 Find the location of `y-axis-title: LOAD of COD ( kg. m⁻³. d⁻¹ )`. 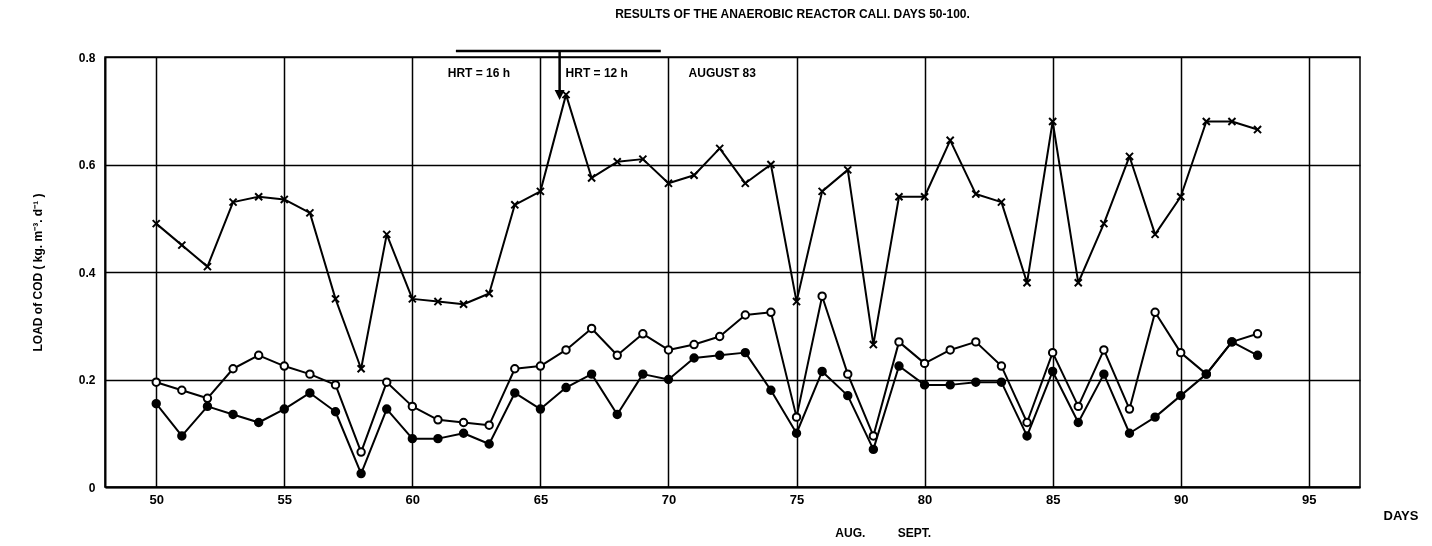

y-axis-title: LOAD of COD ( kg. m⁻³. d⁻¹ ) is located at coordinates (37, 272).